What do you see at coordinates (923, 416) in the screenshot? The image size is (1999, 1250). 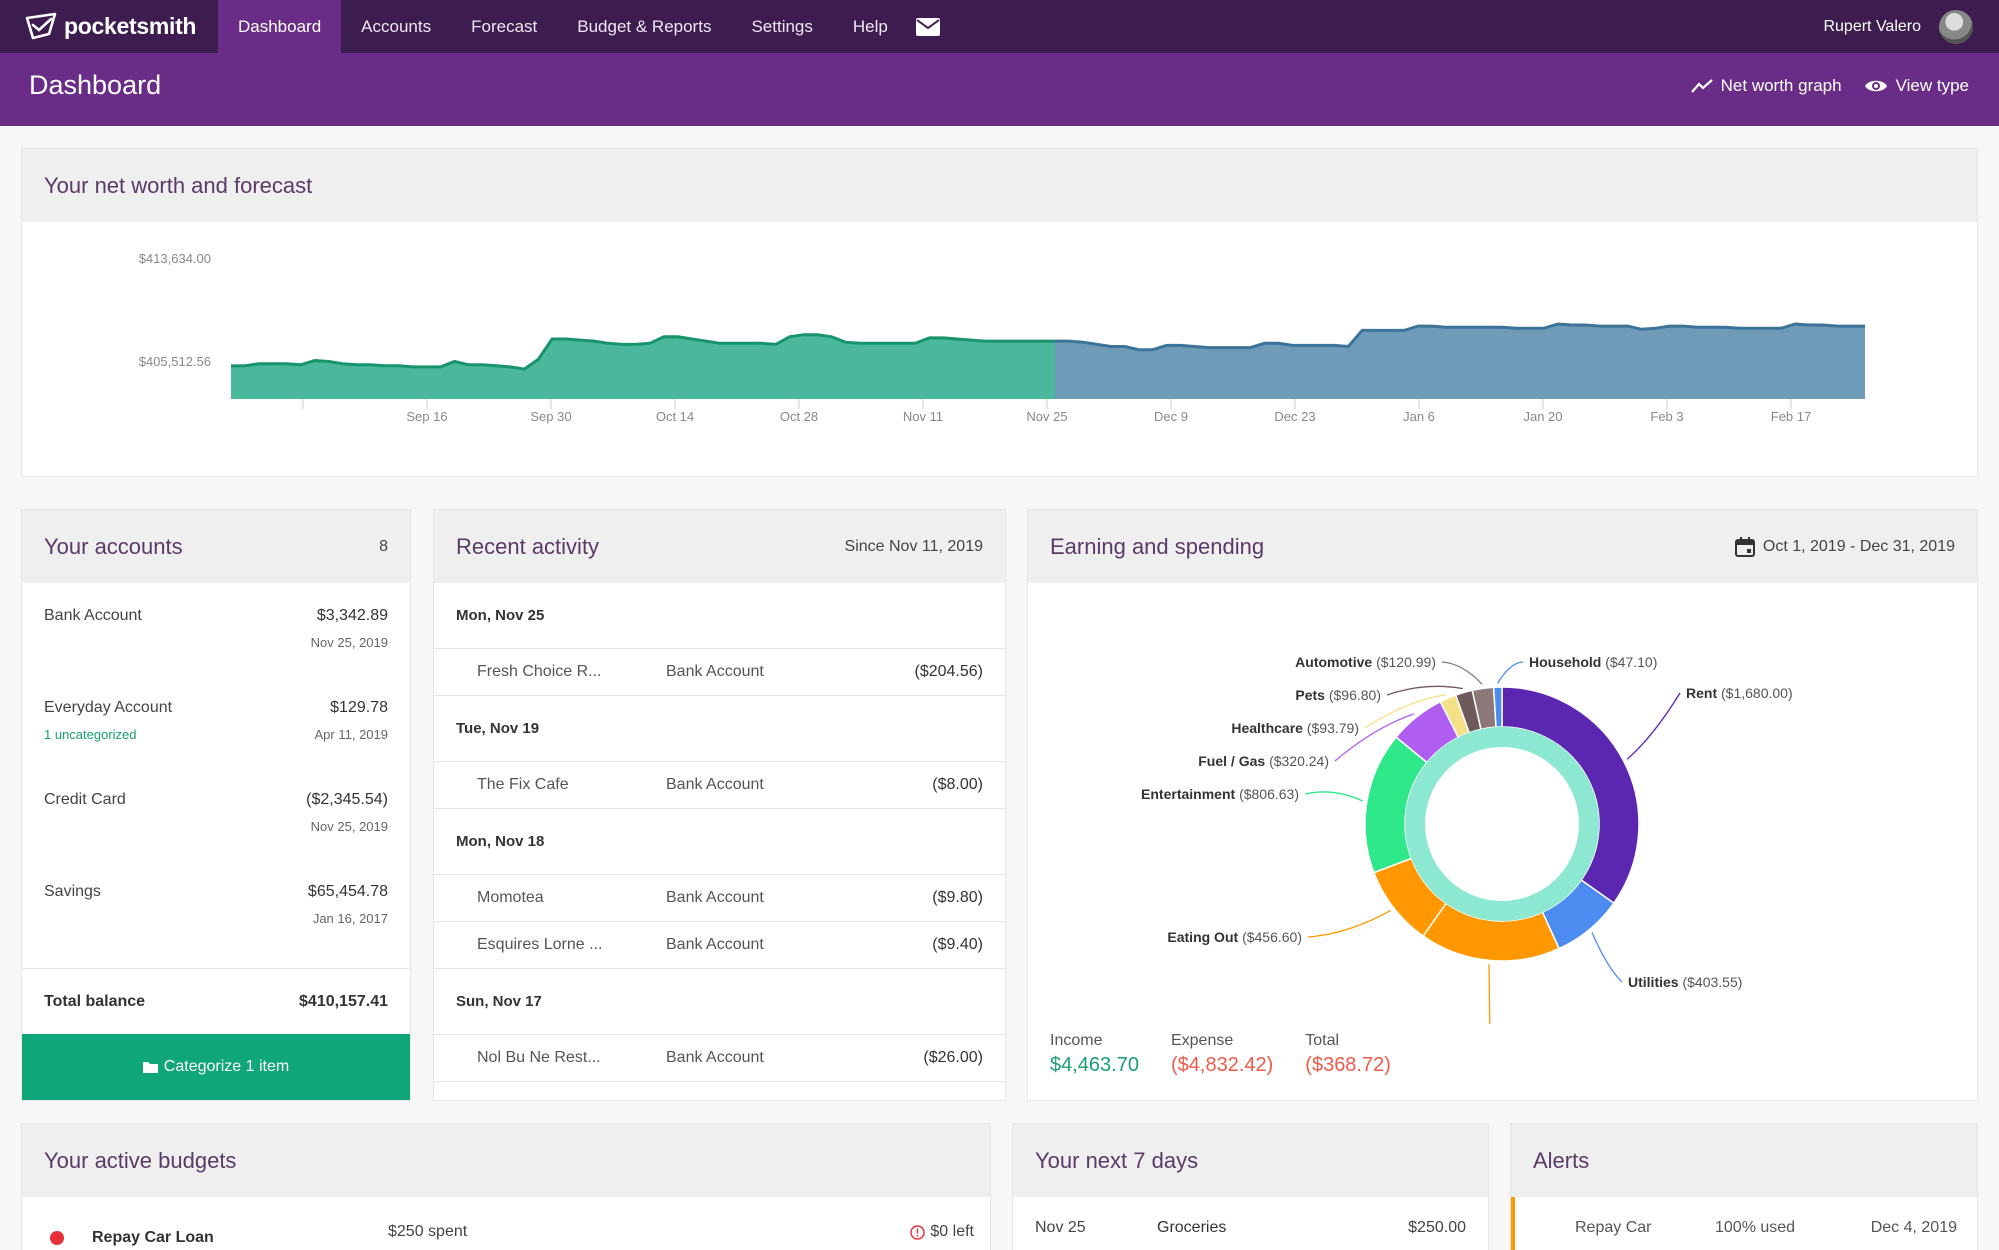 I see `x-tick-label: Nov 11` at bounding box center [923, 416].